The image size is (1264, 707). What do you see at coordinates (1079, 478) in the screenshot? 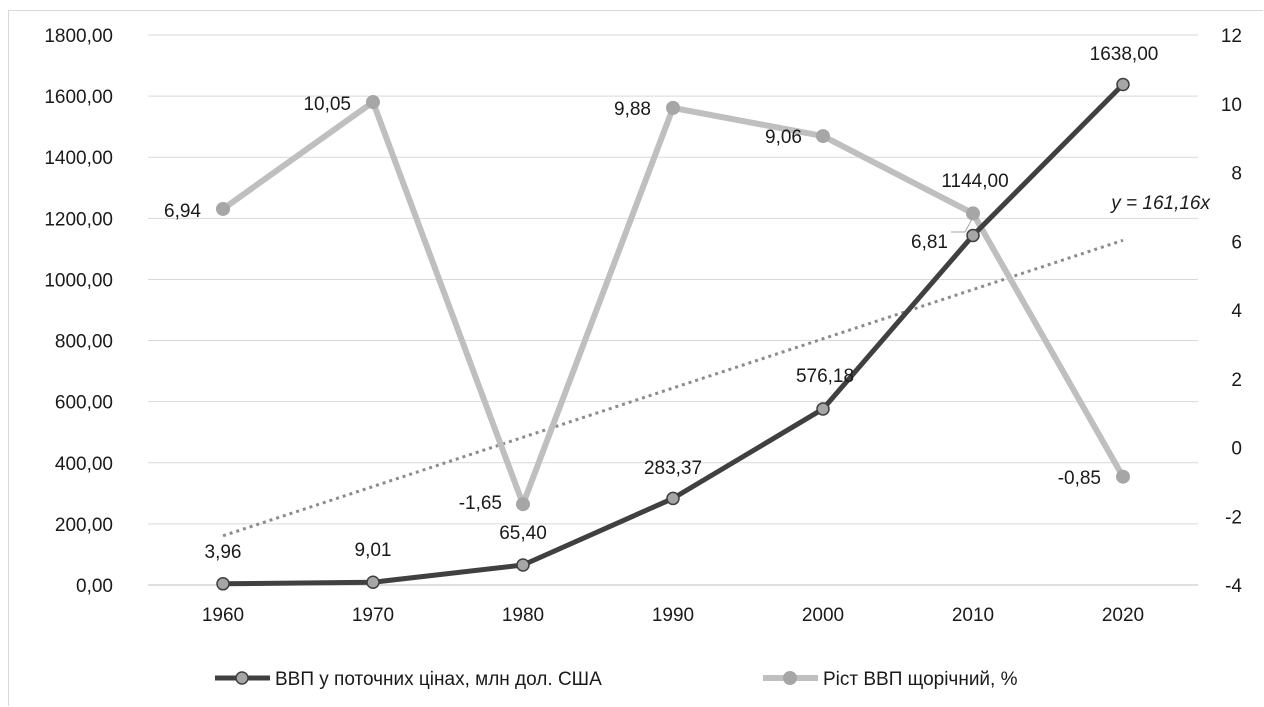
I see `growth-data-label: -0,85` at bounding box center [1079, 478].